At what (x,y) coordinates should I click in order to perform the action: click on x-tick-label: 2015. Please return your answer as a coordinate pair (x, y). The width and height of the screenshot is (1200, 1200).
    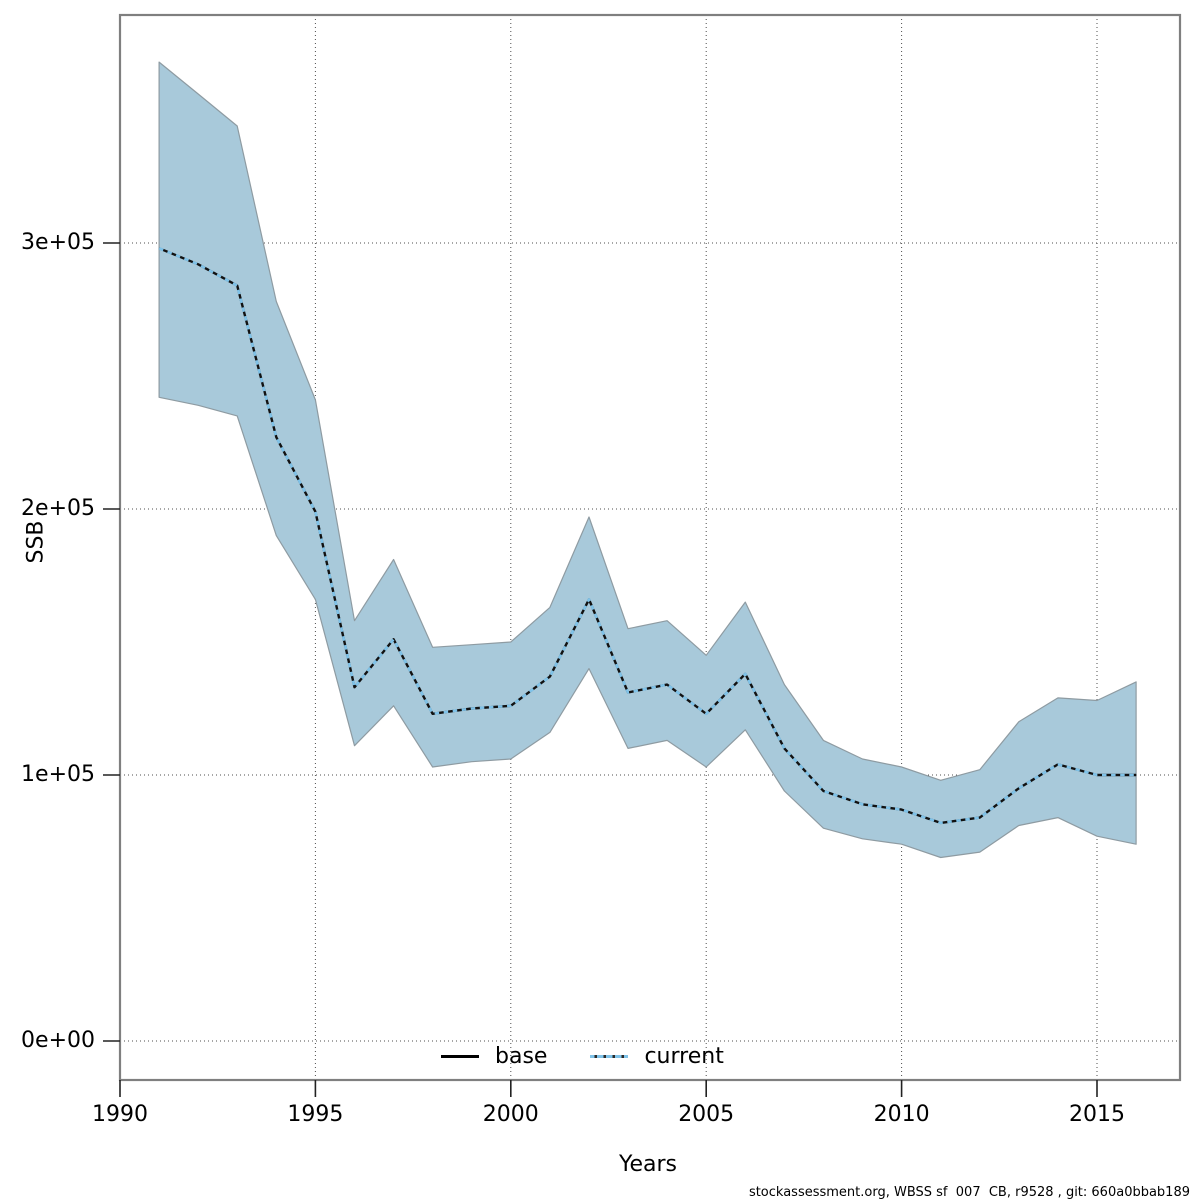
    Looking at the image, I should click on (1097, 1114).